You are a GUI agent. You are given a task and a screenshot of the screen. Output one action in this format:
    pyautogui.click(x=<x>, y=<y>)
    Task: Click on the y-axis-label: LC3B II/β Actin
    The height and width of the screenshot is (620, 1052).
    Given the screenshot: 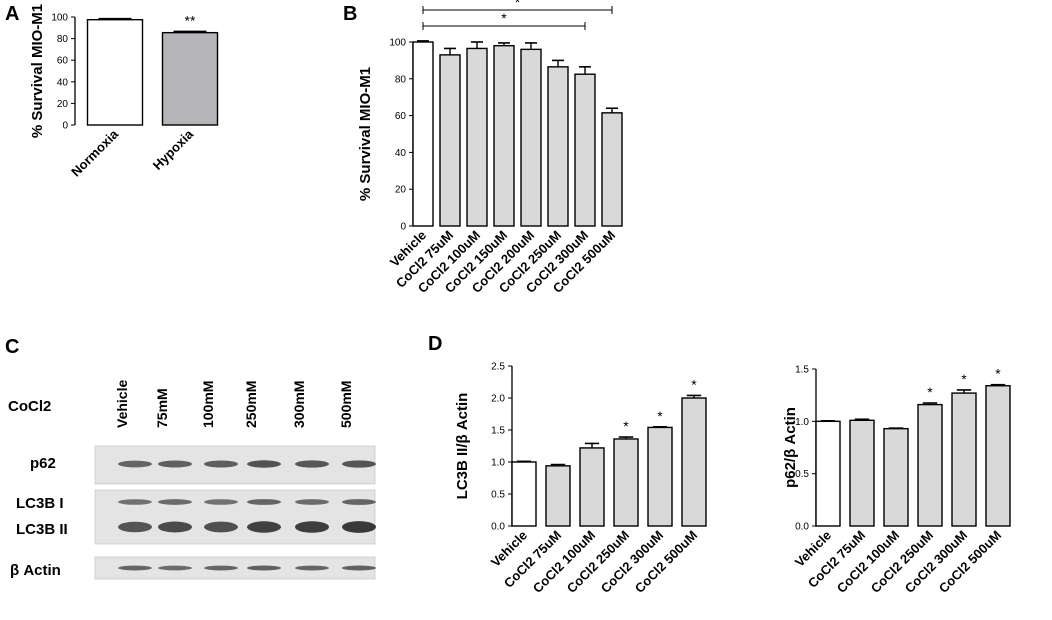 What is the action you would take?
    pyautogui.click(x=462, y=446)
    